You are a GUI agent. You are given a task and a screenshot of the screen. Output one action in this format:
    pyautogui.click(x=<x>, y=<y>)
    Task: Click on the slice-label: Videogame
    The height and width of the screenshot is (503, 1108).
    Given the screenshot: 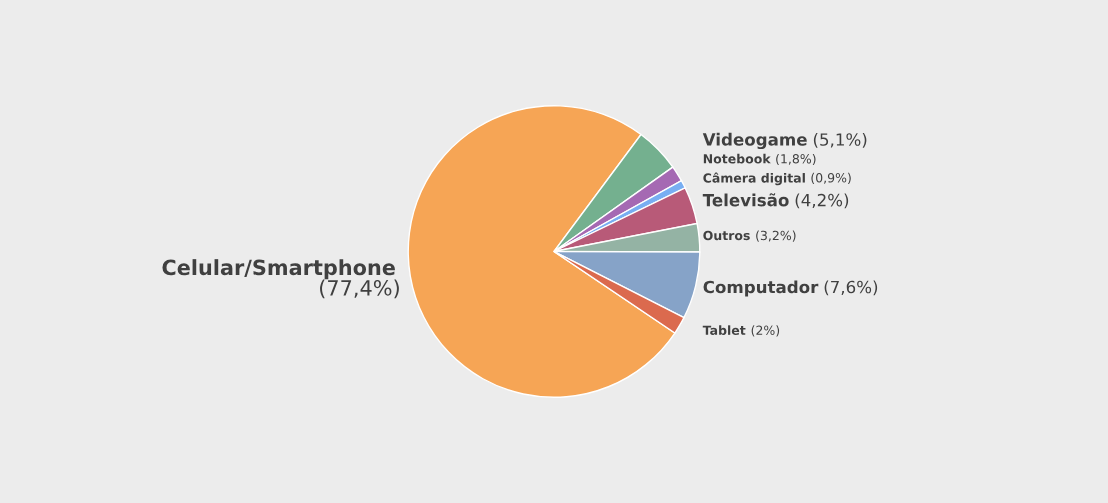 What is the action you would take?
    pyautogui.click(x=754, y=141)
    